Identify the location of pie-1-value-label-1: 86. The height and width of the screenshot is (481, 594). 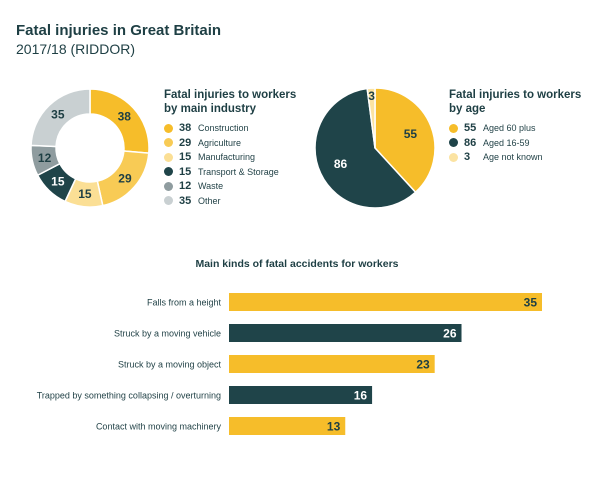
(341, 164).